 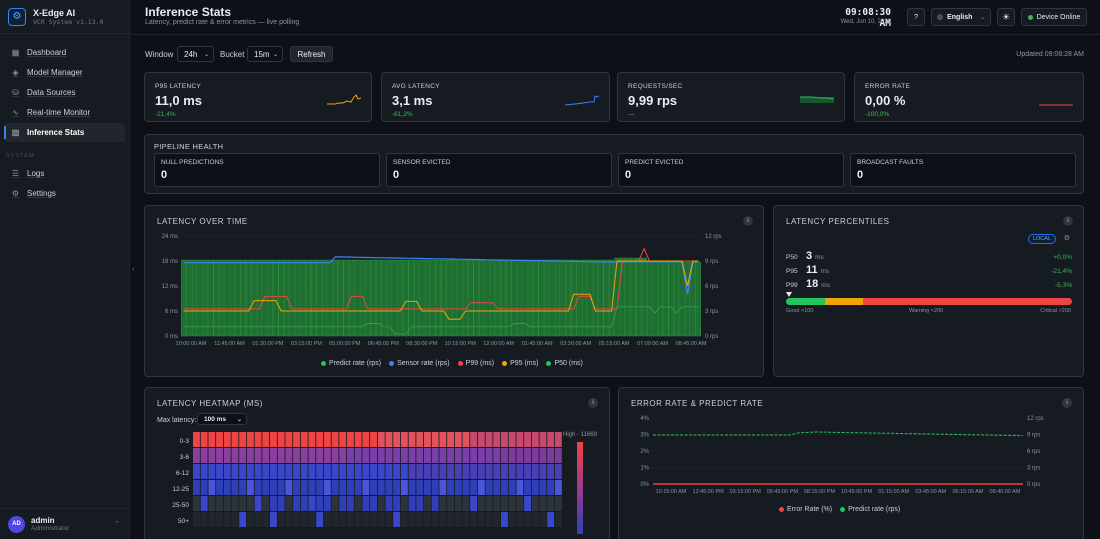 I want to click on sidebar-item-logs: ☰ Logs, so click(x=64, y=173).